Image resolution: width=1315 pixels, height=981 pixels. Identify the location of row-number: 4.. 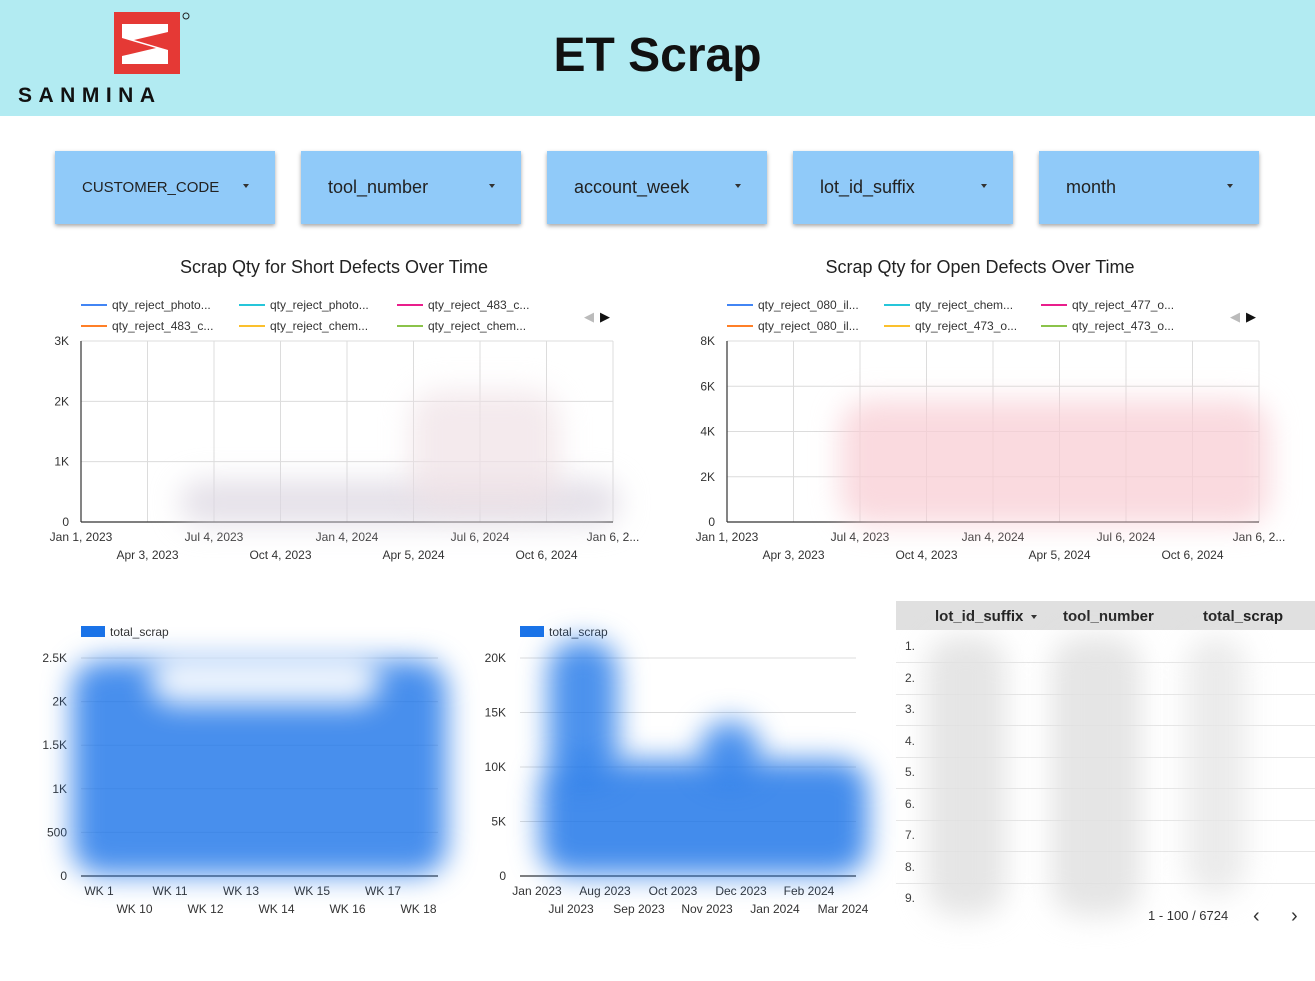
(910, 740).